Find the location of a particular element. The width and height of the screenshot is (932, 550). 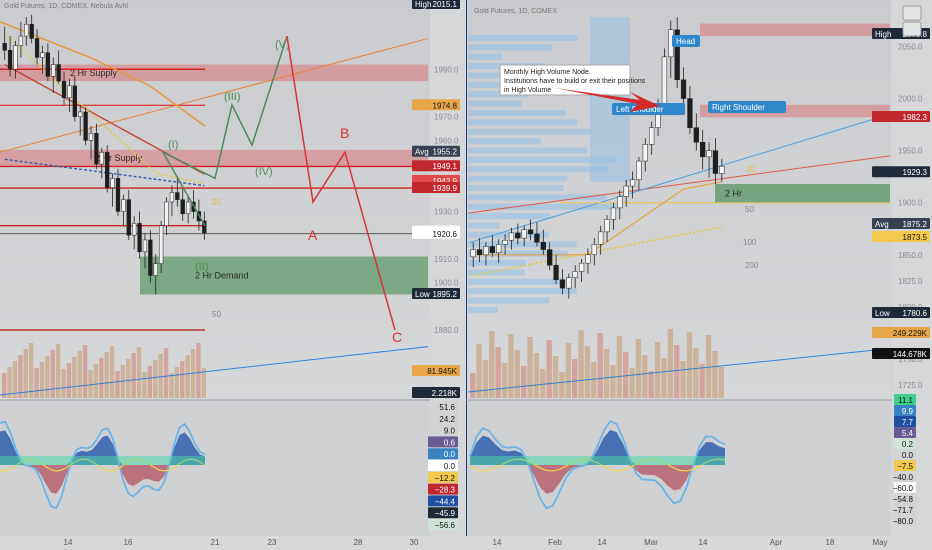

osc-tag-value: −7.5 is located at coordinates (905, 466).